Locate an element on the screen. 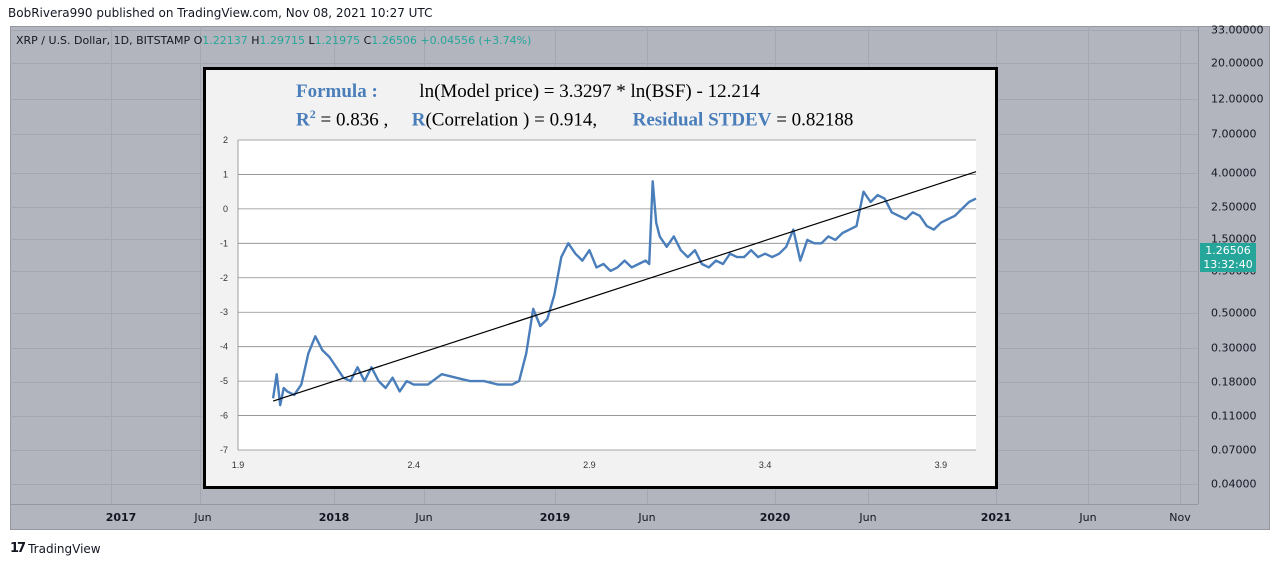 Image resolution: width=1280 pixels, height=566 pixels. price-tick: 0.18000 is located at coordinates (1234, 382).